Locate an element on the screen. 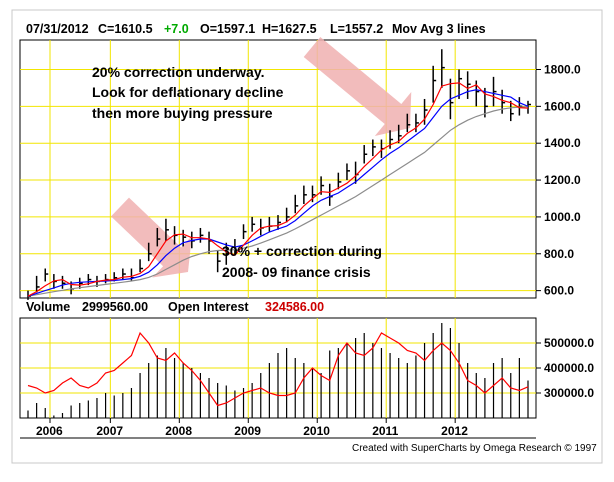  header-close: C=1610.5 is located at coordinates (125, 29).